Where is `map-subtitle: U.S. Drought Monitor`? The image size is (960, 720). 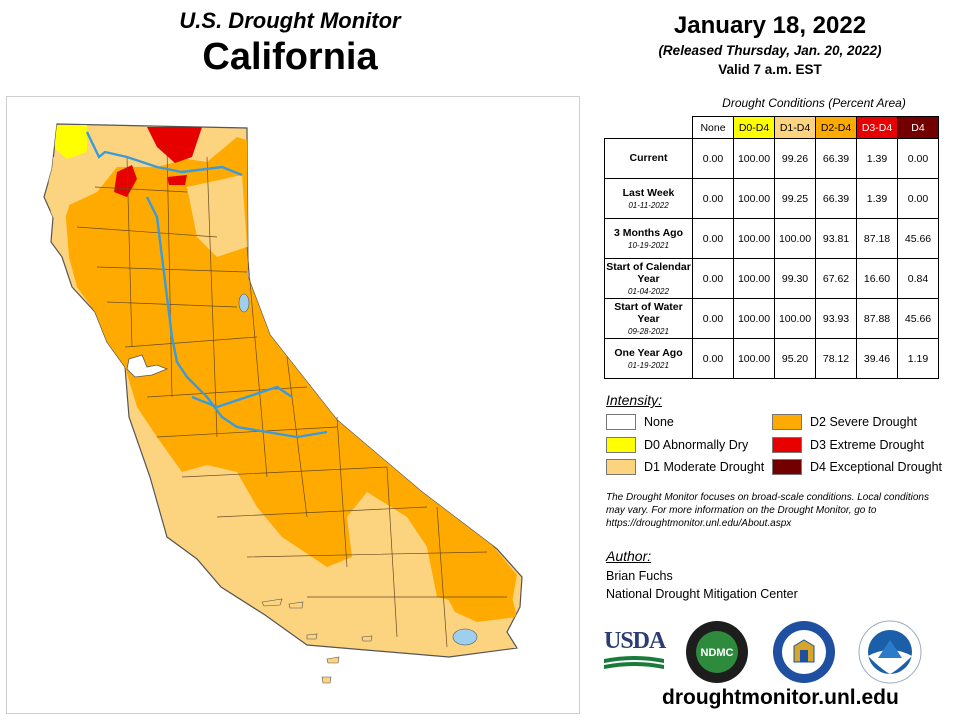 map-subtitle: U.S. Drought Monitor is located at coordinates (290, 20).